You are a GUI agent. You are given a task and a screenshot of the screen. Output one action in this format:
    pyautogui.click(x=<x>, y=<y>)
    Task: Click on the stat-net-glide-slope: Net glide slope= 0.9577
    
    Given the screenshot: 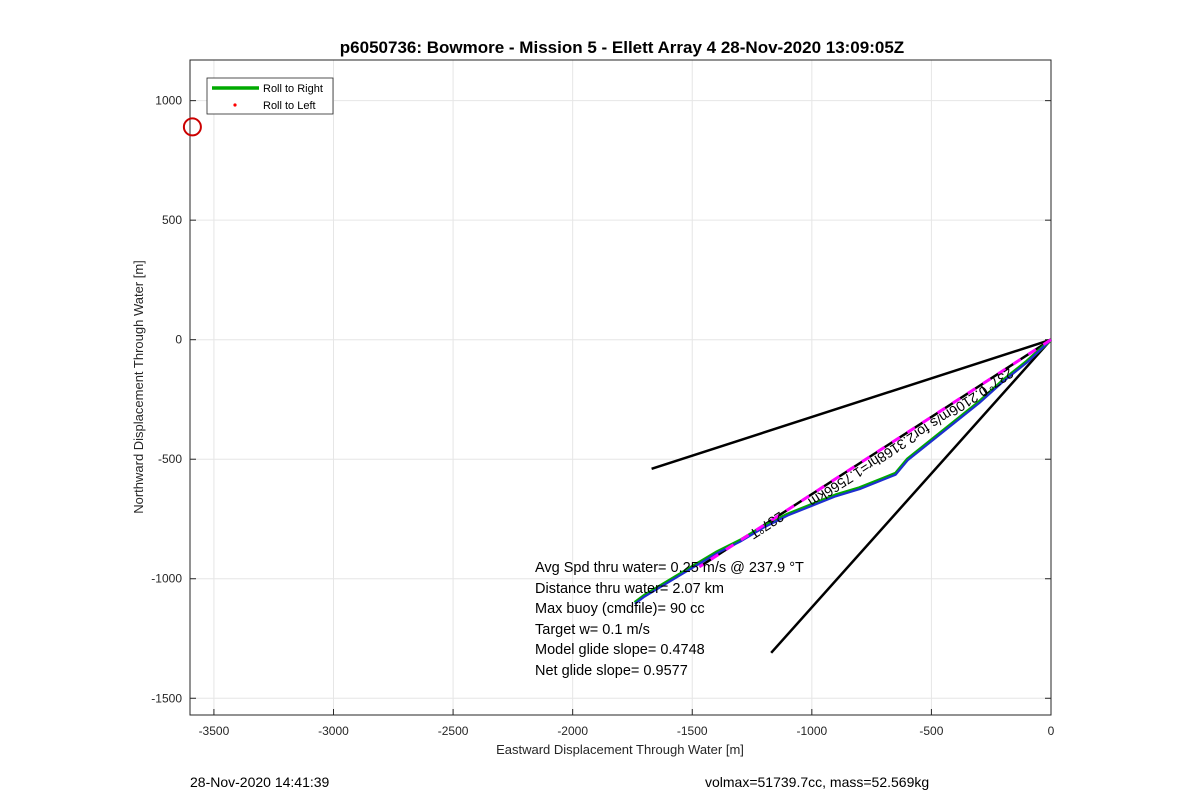 What is the action you would take?
    pyautogui.click(x=611, y=671)
    